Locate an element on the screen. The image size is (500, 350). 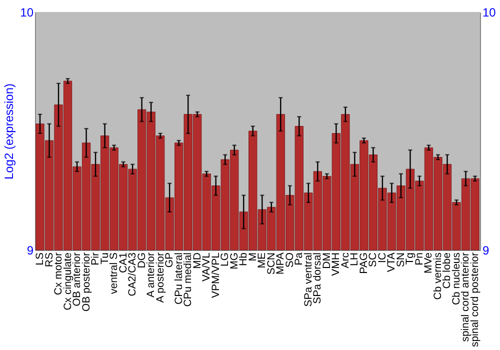
y2-tick-label: 10 is located at coordinates (489, 13).